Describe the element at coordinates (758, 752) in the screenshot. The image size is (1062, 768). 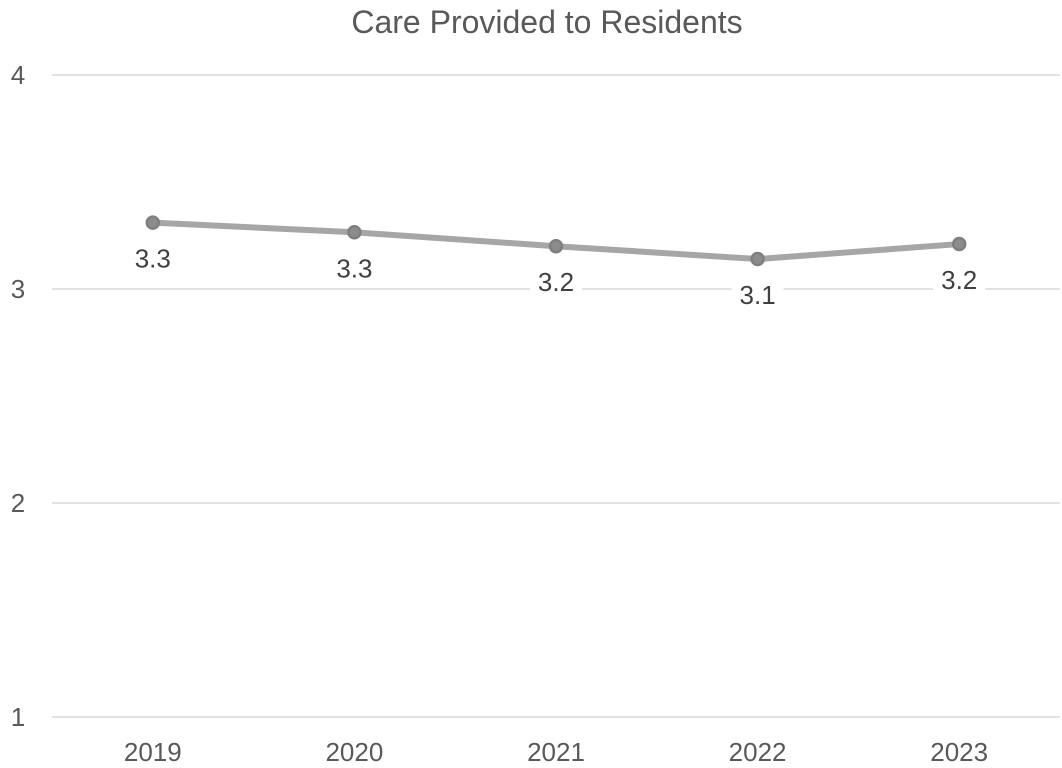
I see `x-tick-label: 2022` at that location.